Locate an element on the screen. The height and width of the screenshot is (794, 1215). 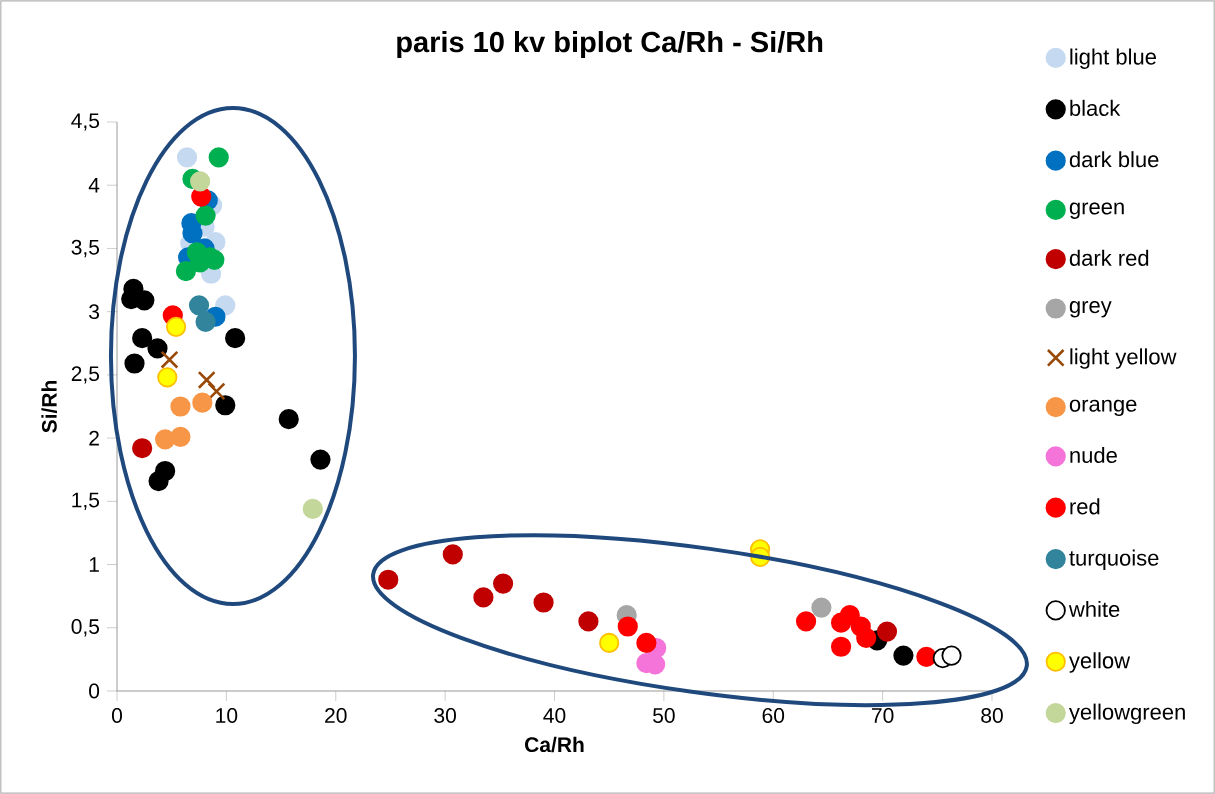
legend-label: dark blue is located at coordinates (1114, 159).